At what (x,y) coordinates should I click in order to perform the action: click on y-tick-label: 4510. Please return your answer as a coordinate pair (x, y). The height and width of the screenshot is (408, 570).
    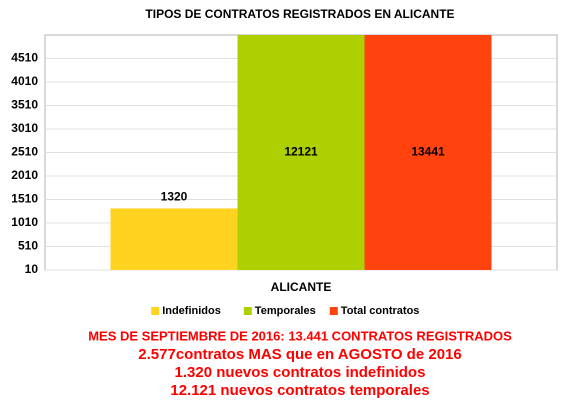
    Looking at the image, I should click on (24, 58).